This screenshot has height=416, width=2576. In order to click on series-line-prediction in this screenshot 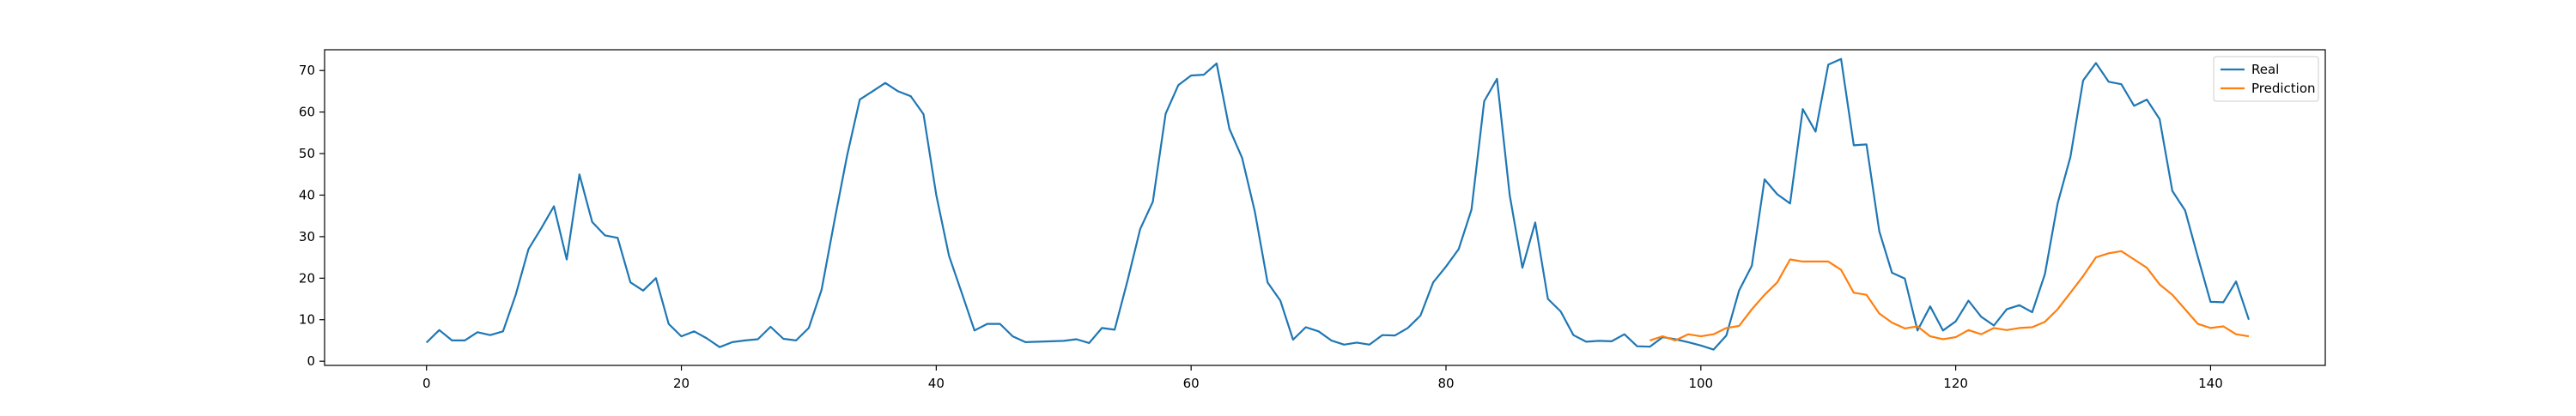, I will do `click(1950, 295)`.